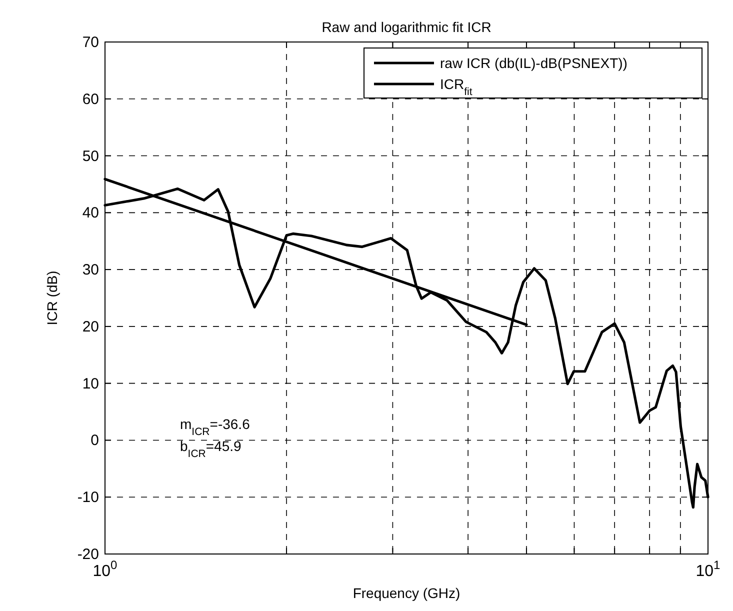 The image size is (733, 611). What do you see at coordinates (534, 63) in the screenshot?
I see `legend-label: raw ICR (db(IL)-dB(PSNEXT))` at bounding box center [534, 63].